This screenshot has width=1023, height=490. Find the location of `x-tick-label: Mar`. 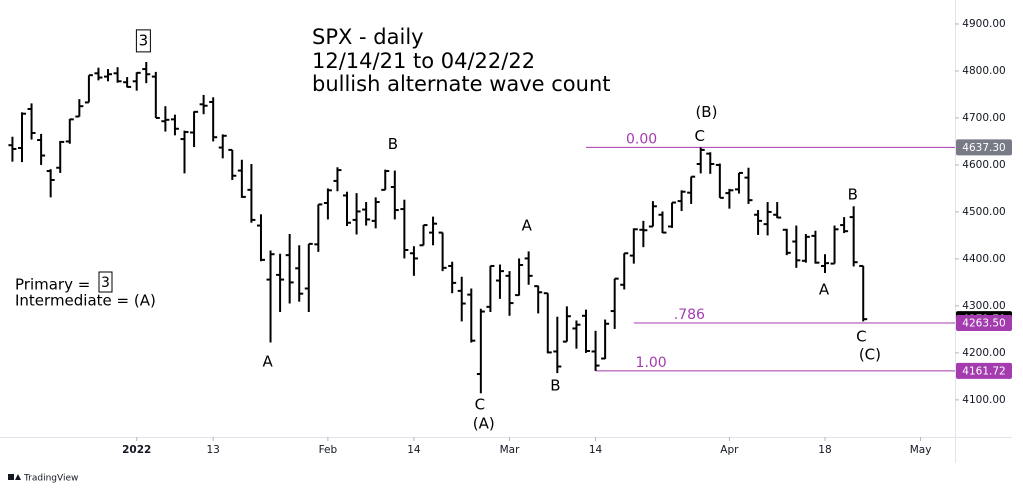

x-tick-label: Mar is located at coordinates (510, 450).